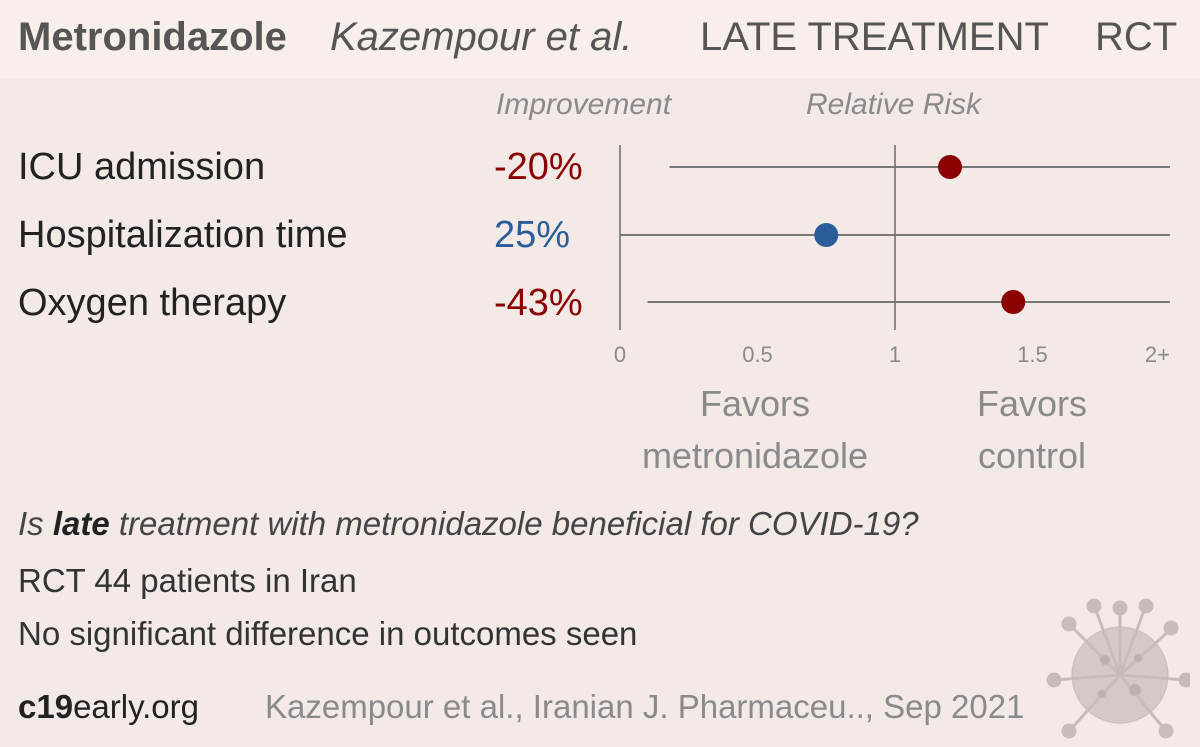 The width and height of the screenshot is (1200, 747). I want to click on x-tick-label: 1.5, so click(1032, 354).